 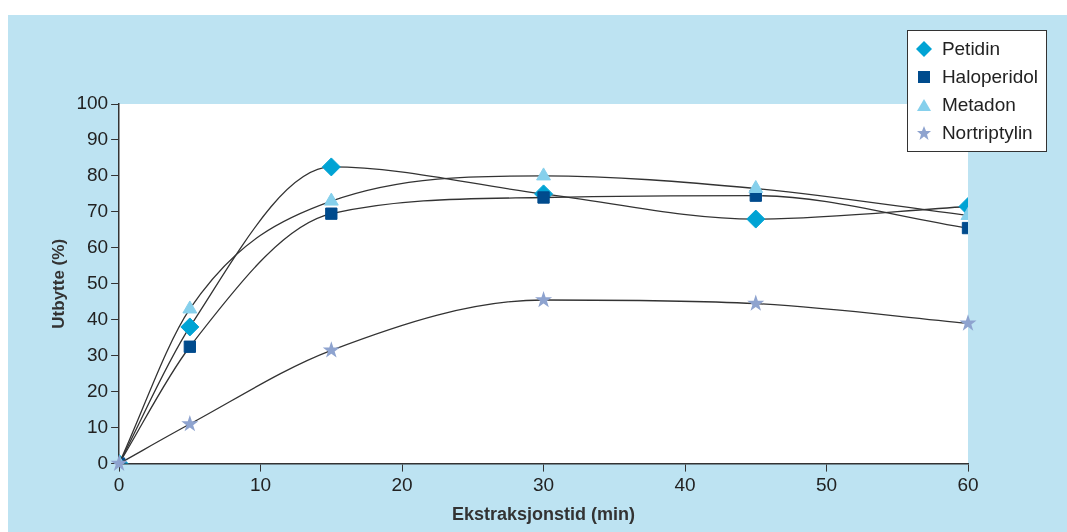 I want to click on x-tick-label: 40, so click(x=685, y=485).